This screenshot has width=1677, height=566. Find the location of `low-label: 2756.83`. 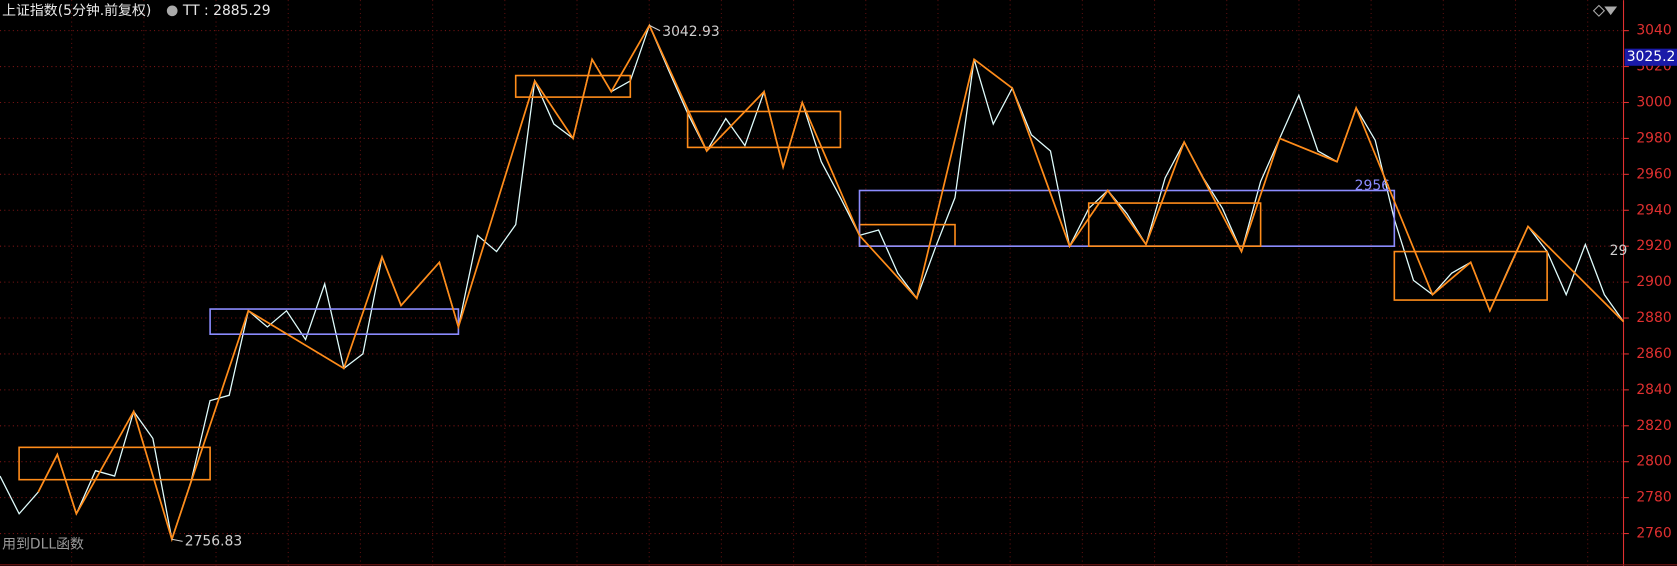

low-label: 2756.83 is located at coordinates (213, 541).